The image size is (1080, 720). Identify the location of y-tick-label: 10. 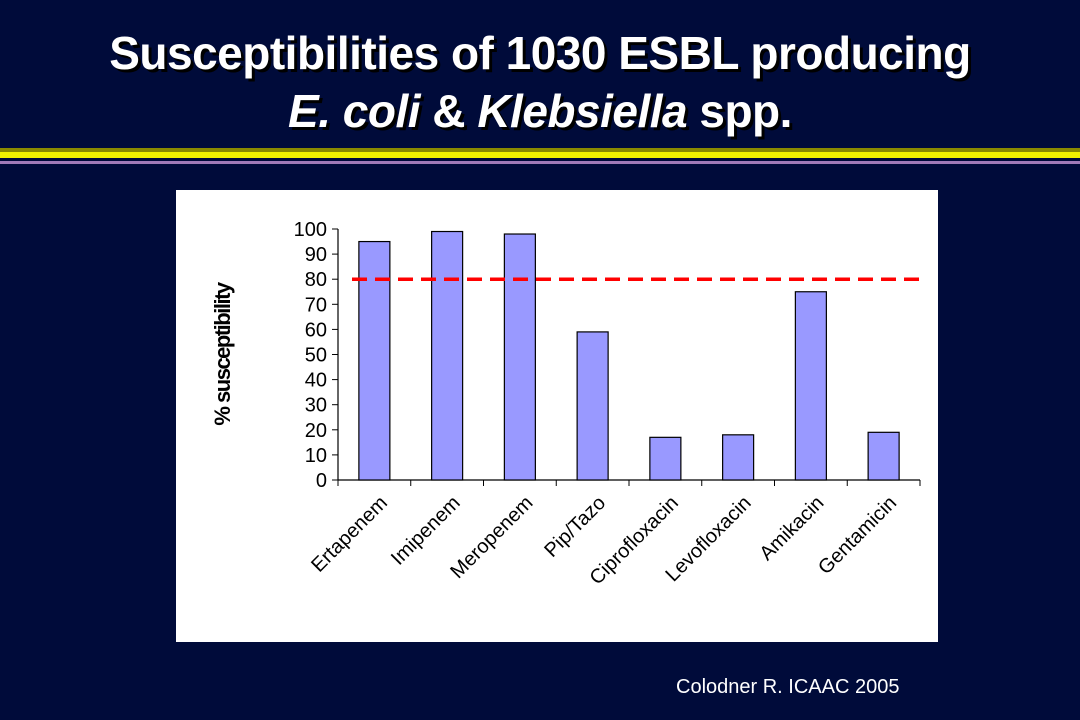
(316, 456).